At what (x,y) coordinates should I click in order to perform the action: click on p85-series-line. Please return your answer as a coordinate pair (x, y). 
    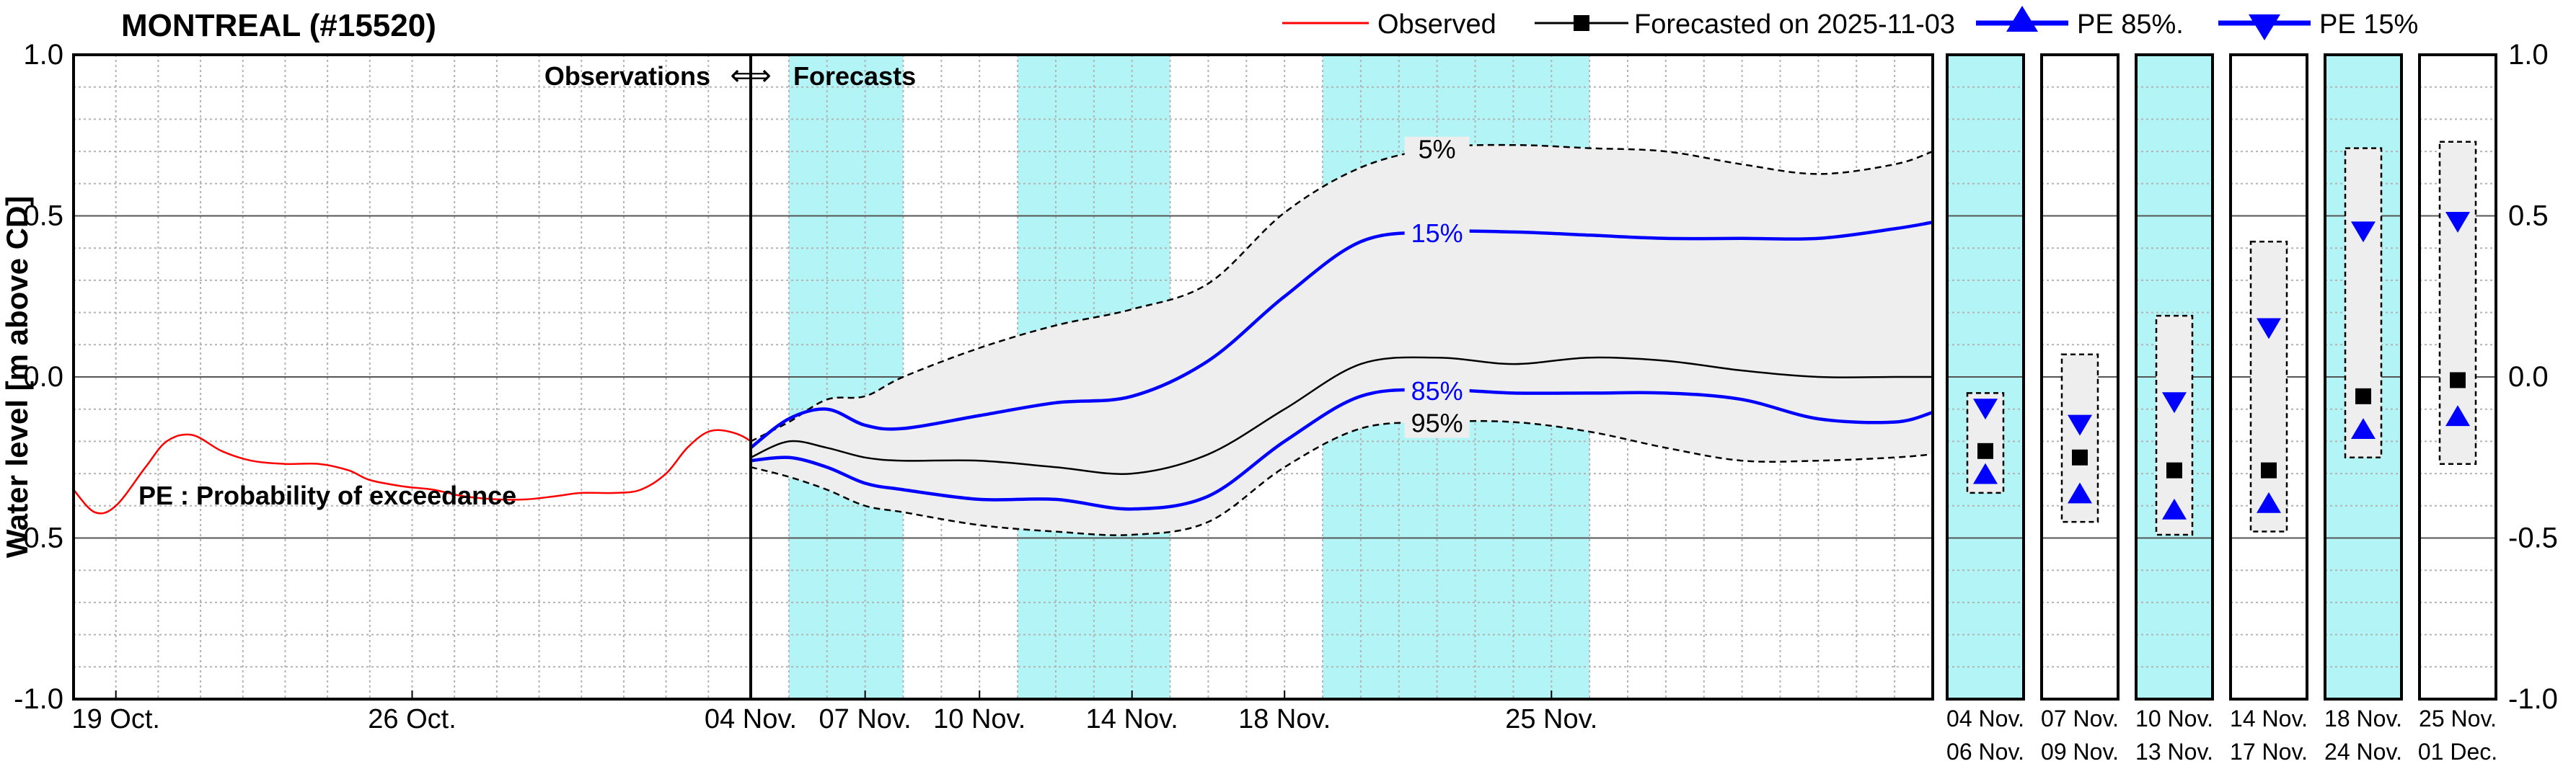
    Looking at the image, I should click on (1341, 449).